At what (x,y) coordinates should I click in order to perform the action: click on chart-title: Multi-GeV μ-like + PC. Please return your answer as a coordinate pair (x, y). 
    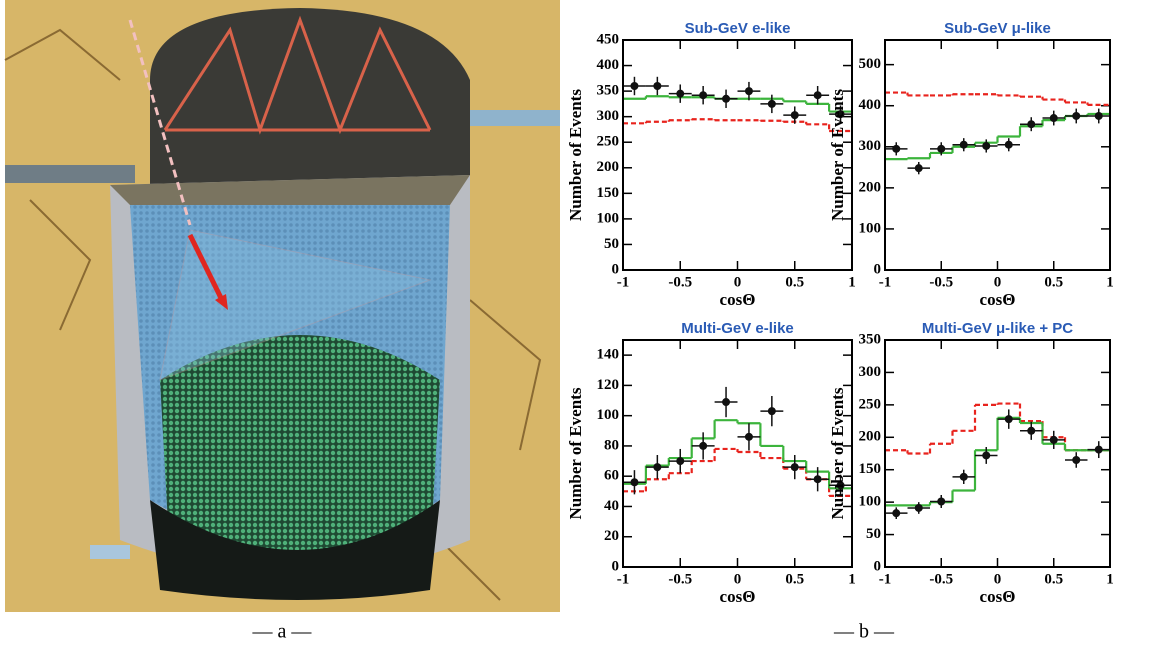
    Looking at the image, I should click on (997, 328).